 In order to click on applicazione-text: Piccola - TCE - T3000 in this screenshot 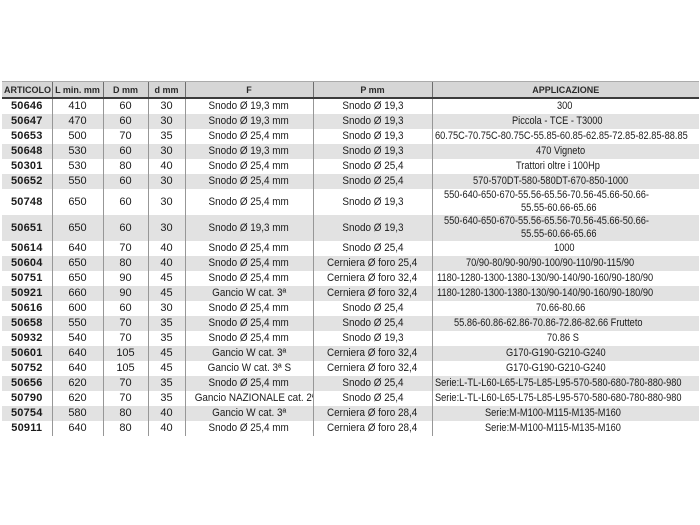, I will do `click(557, 121)`.